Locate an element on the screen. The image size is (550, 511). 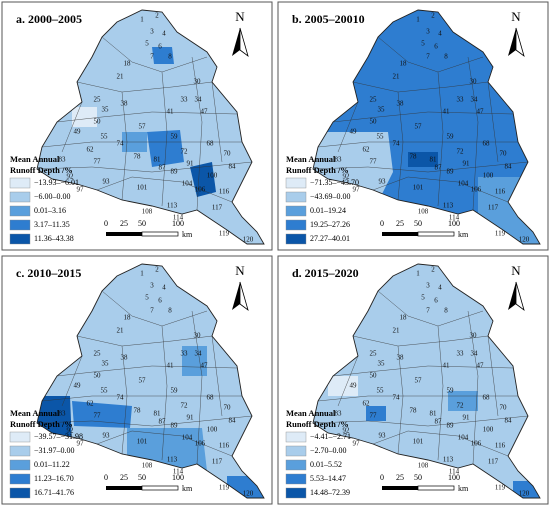
subbasin-label: 91 is located at coordinates (467, 418).